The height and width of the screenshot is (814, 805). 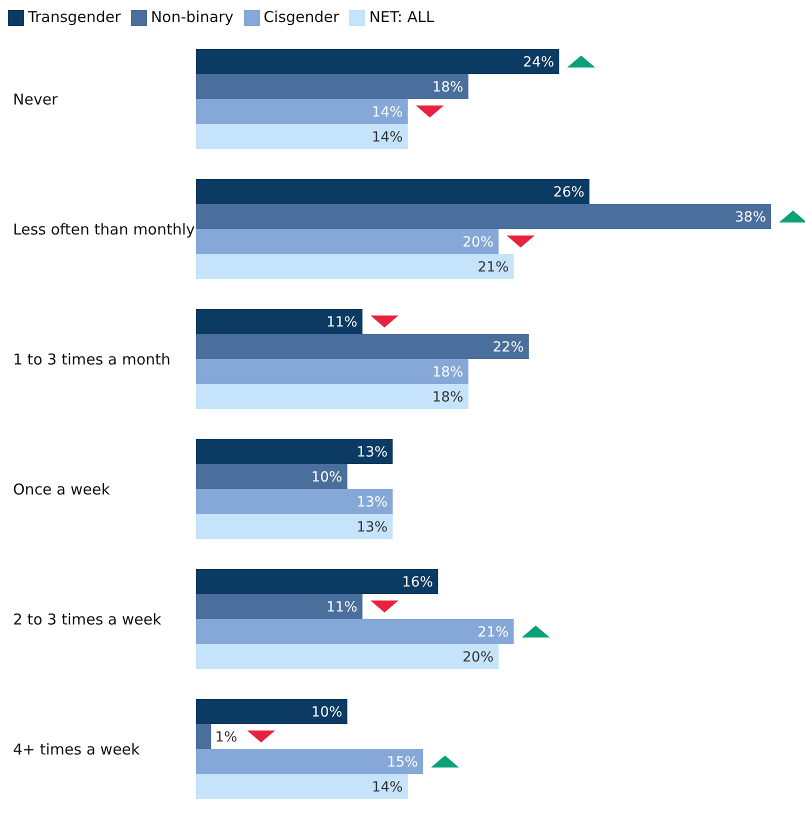 What do you see at coordinates (750, 217) in the screenshot?
I see `data-label: 38%` at bounding box center [750, 217].